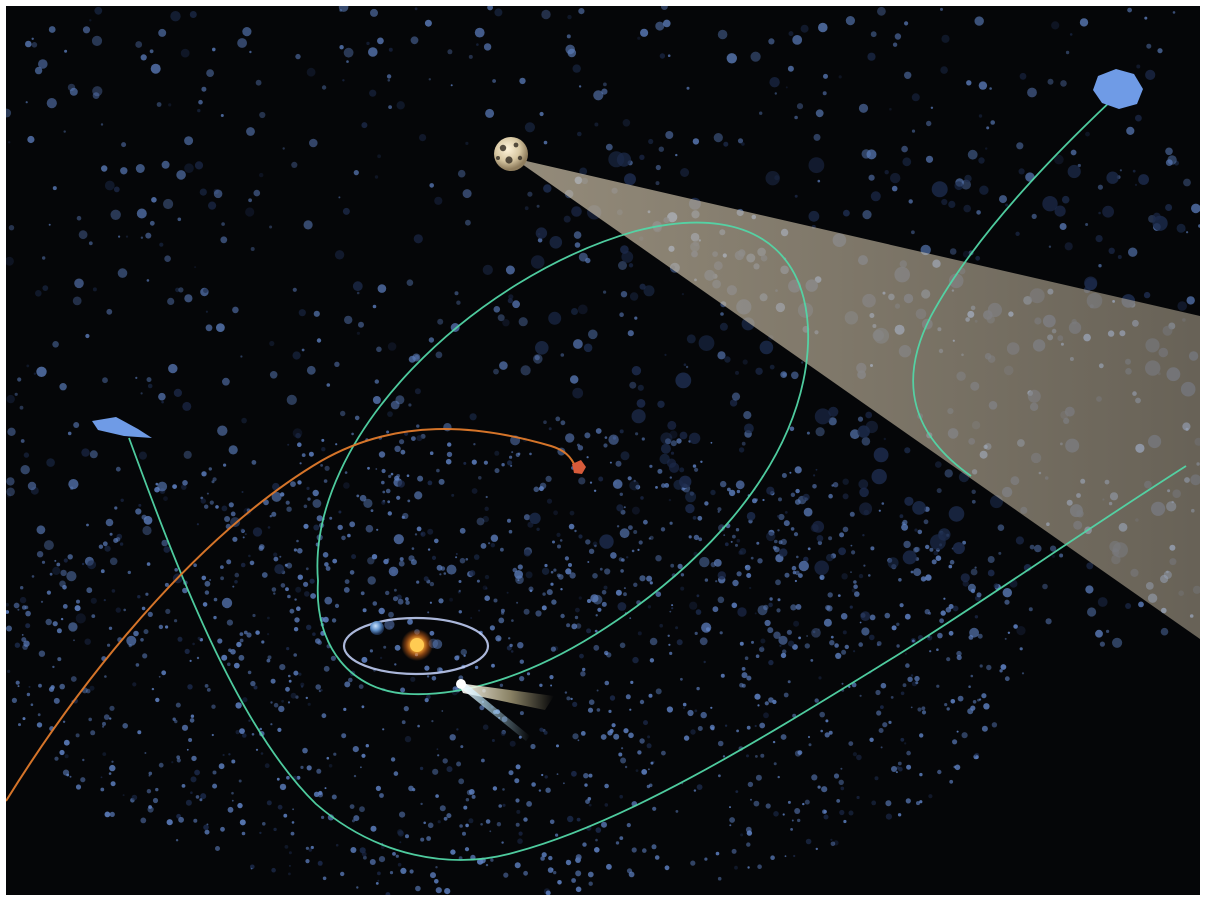 This screenshot has height=903, width=1206. What do you see at coordinates (417, 645) in the screenshot?
I see `sun` at bounding box center [417, 645].